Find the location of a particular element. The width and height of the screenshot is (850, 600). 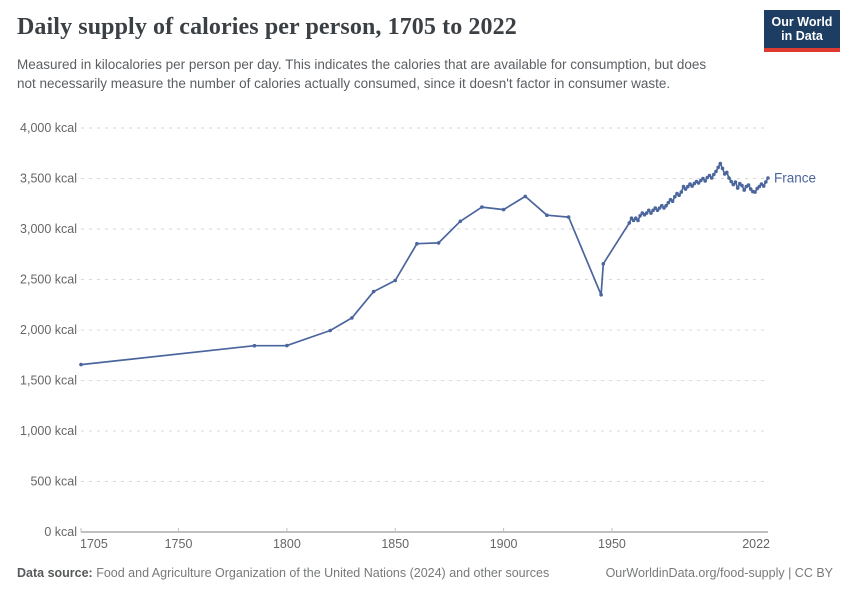

x-tick-label-1950: 1950 is located at coordinates (612, 544).